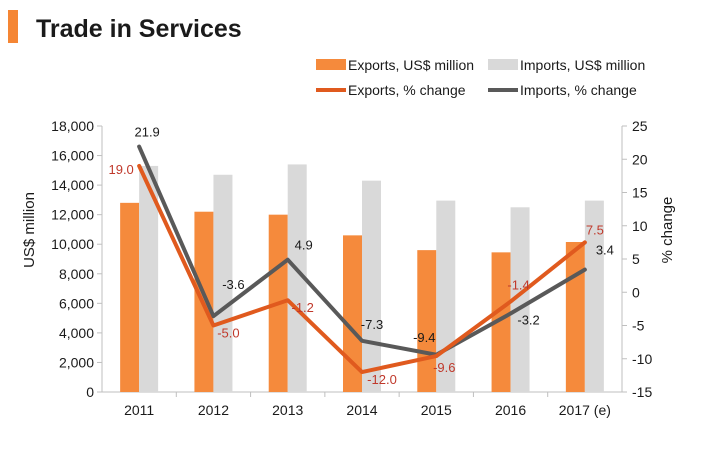 This screenshot has height=450, width=701. Describe the element at coordinates (76, 333) in the screenshot. I see `y-tick-label: 4,000` at that location.